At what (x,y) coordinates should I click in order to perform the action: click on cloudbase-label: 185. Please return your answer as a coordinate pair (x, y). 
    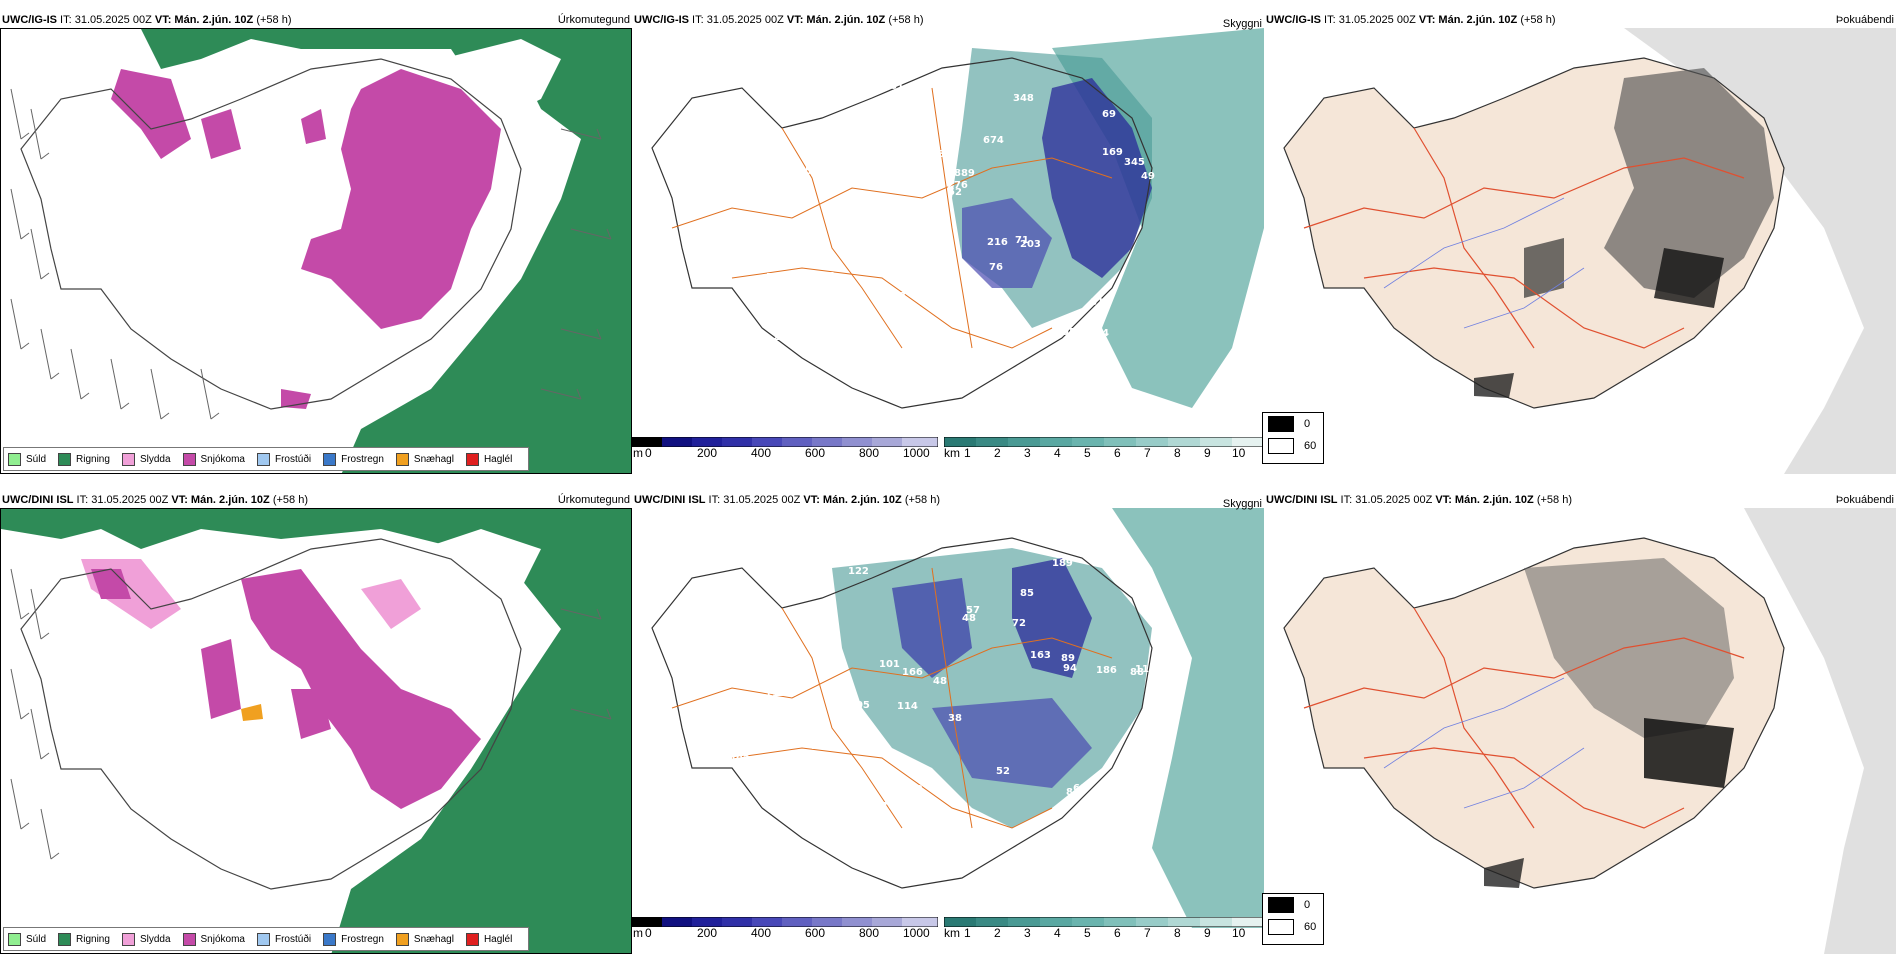
    Looking at the image, I should click on (801, 171).